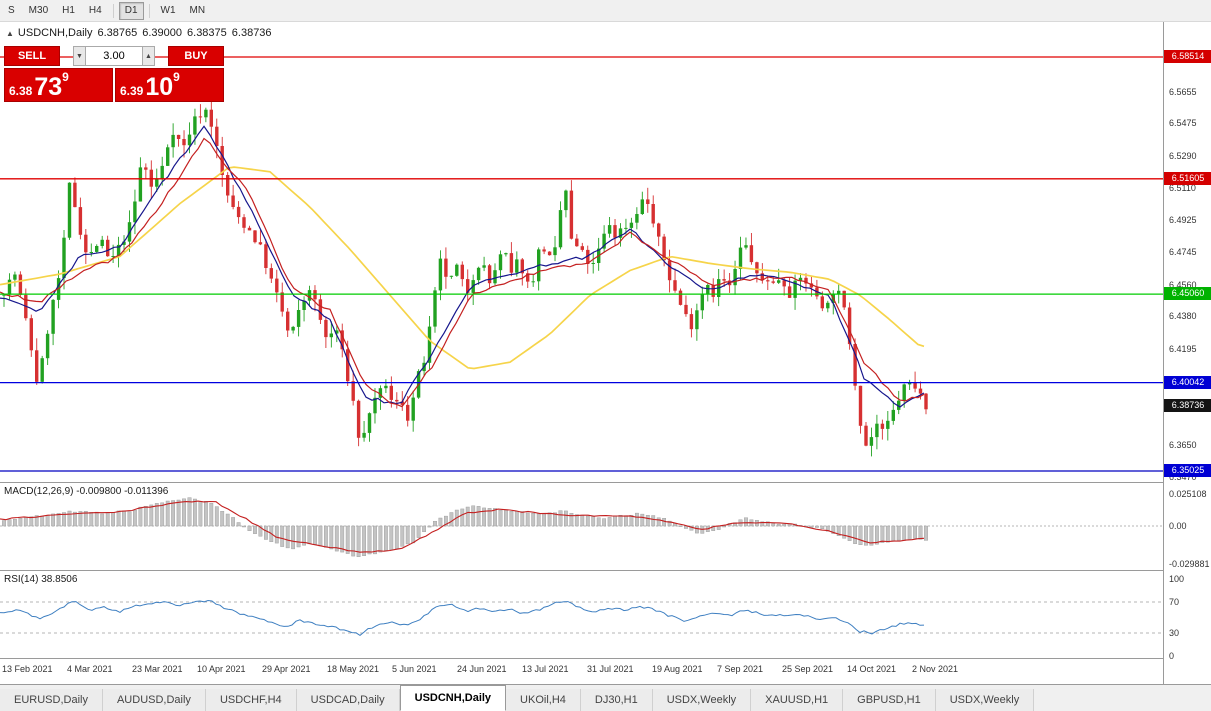  What do you see at coordinates (286, 669) in the screenshot?
I see `date-label: 29 Apr 2021` at bounding box center [286, 669].